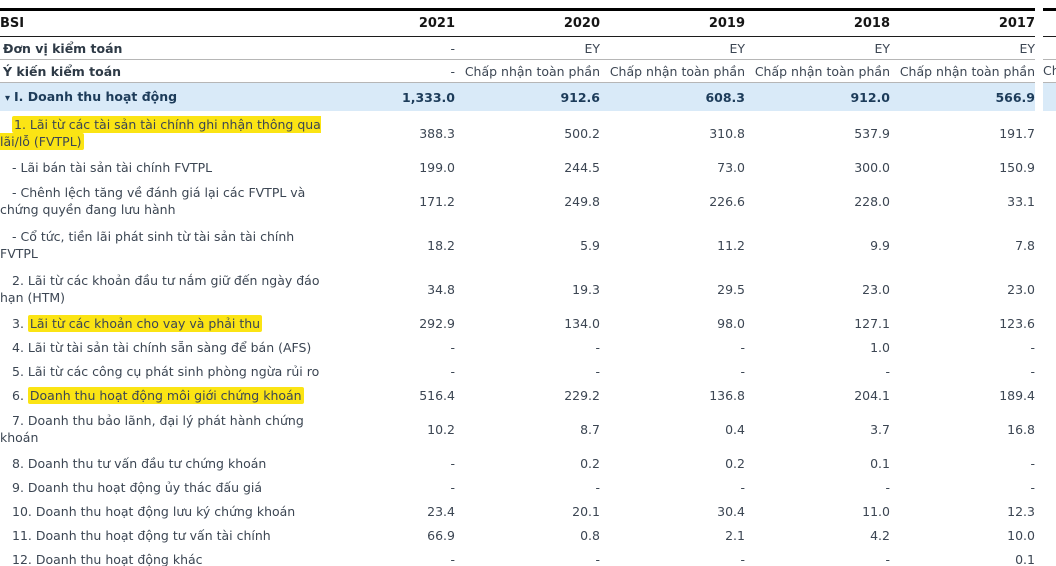 The height and width of the screenshot is (566, 1056). Describe the element at coordinates (1025, 558) in the screenshot. I see `cell-value: 0.1` at that location.